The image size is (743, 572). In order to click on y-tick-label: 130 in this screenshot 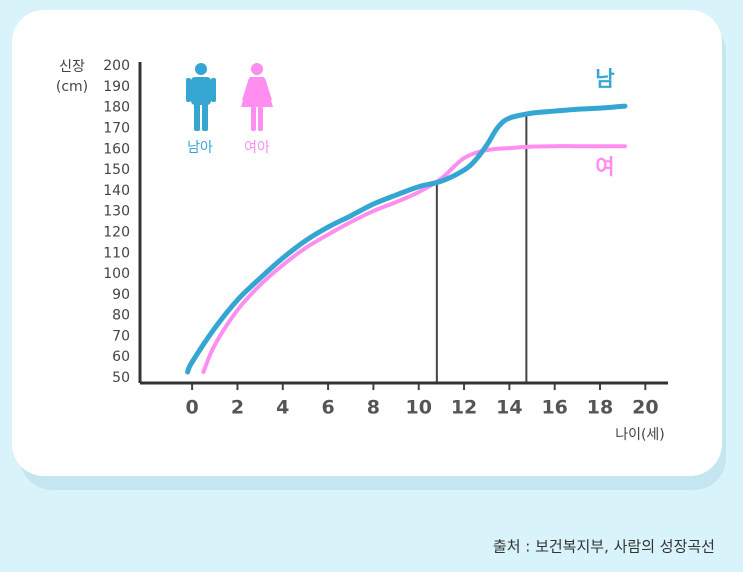, I will do `click(116, 212)`.